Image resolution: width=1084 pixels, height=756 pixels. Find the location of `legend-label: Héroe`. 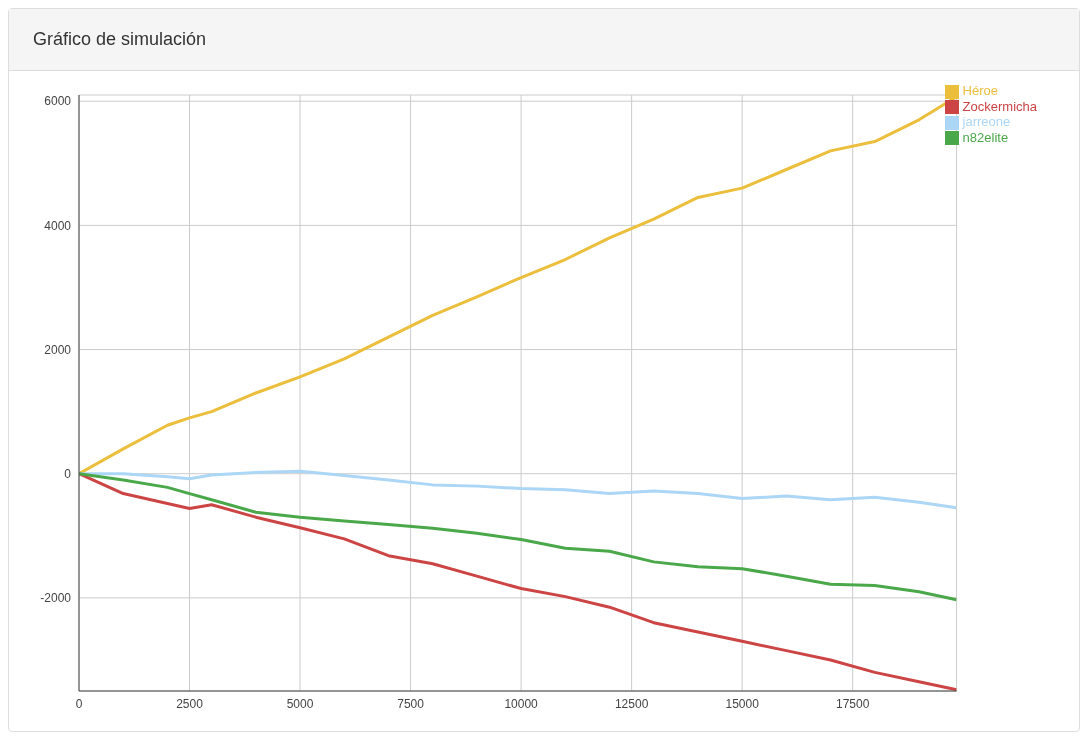

legend-label: Héroe is located at coordinates (980, 90).